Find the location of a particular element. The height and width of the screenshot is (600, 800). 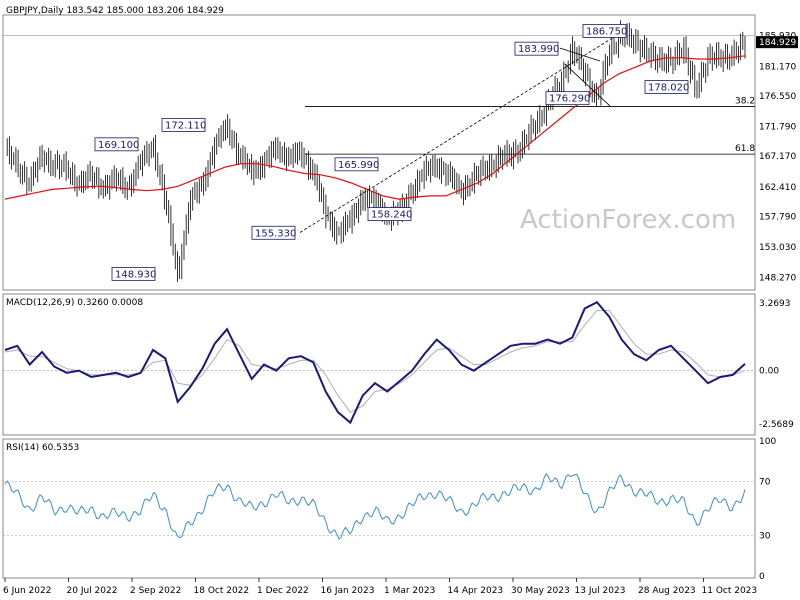

last-price-tag: 184.929 is located at coordinates (777, 42).